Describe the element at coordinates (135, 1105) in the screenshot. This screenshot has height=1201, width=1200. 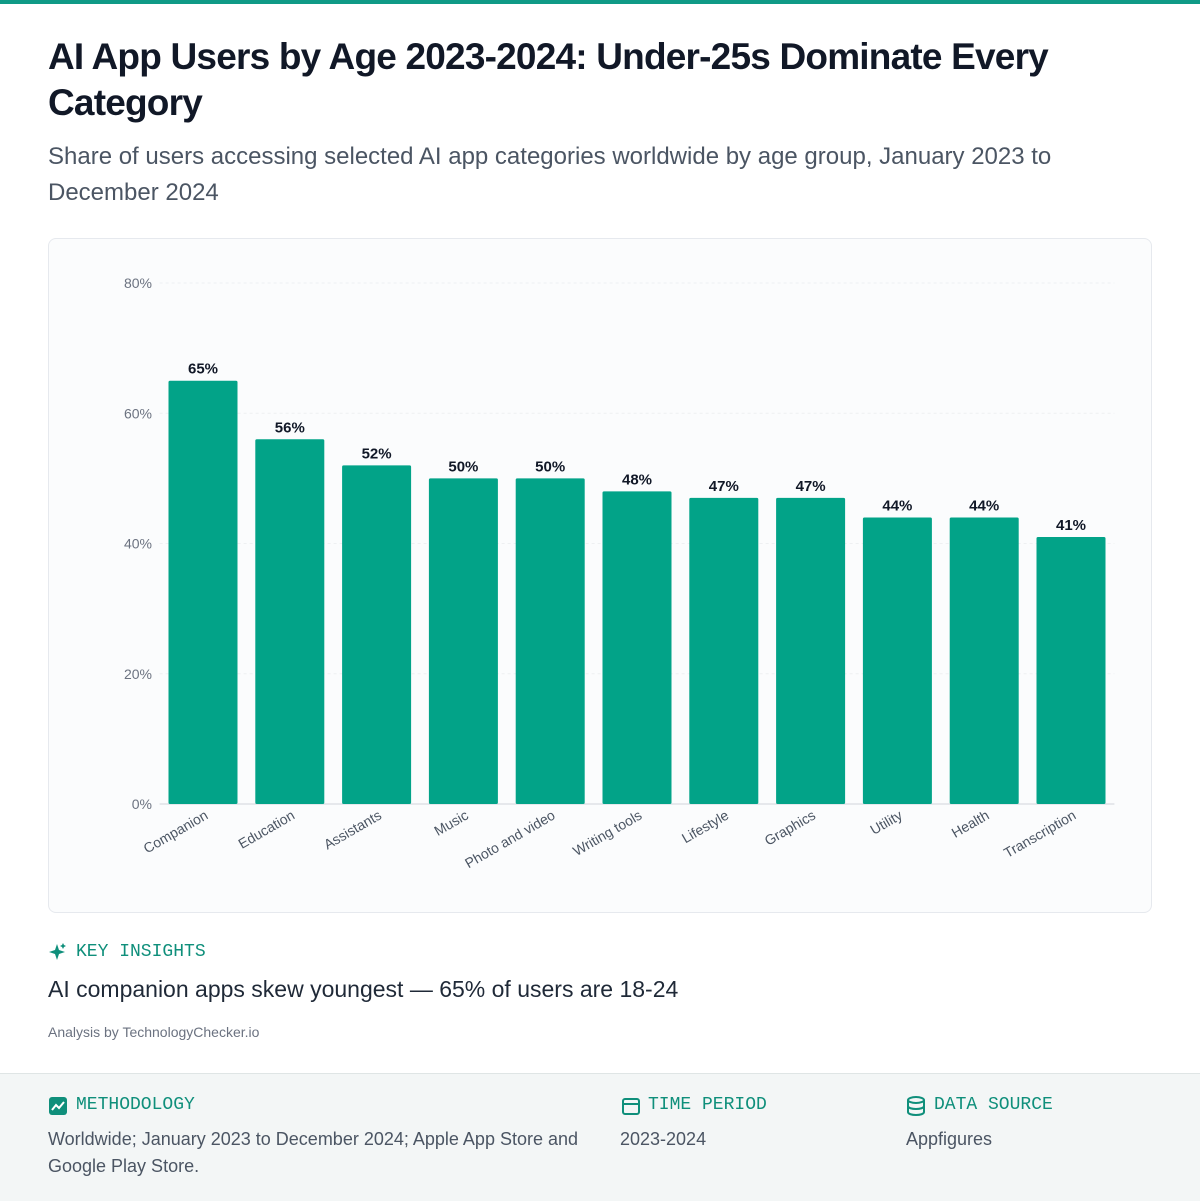
I see `methodology-heading: METHODOLOGY` at that location.